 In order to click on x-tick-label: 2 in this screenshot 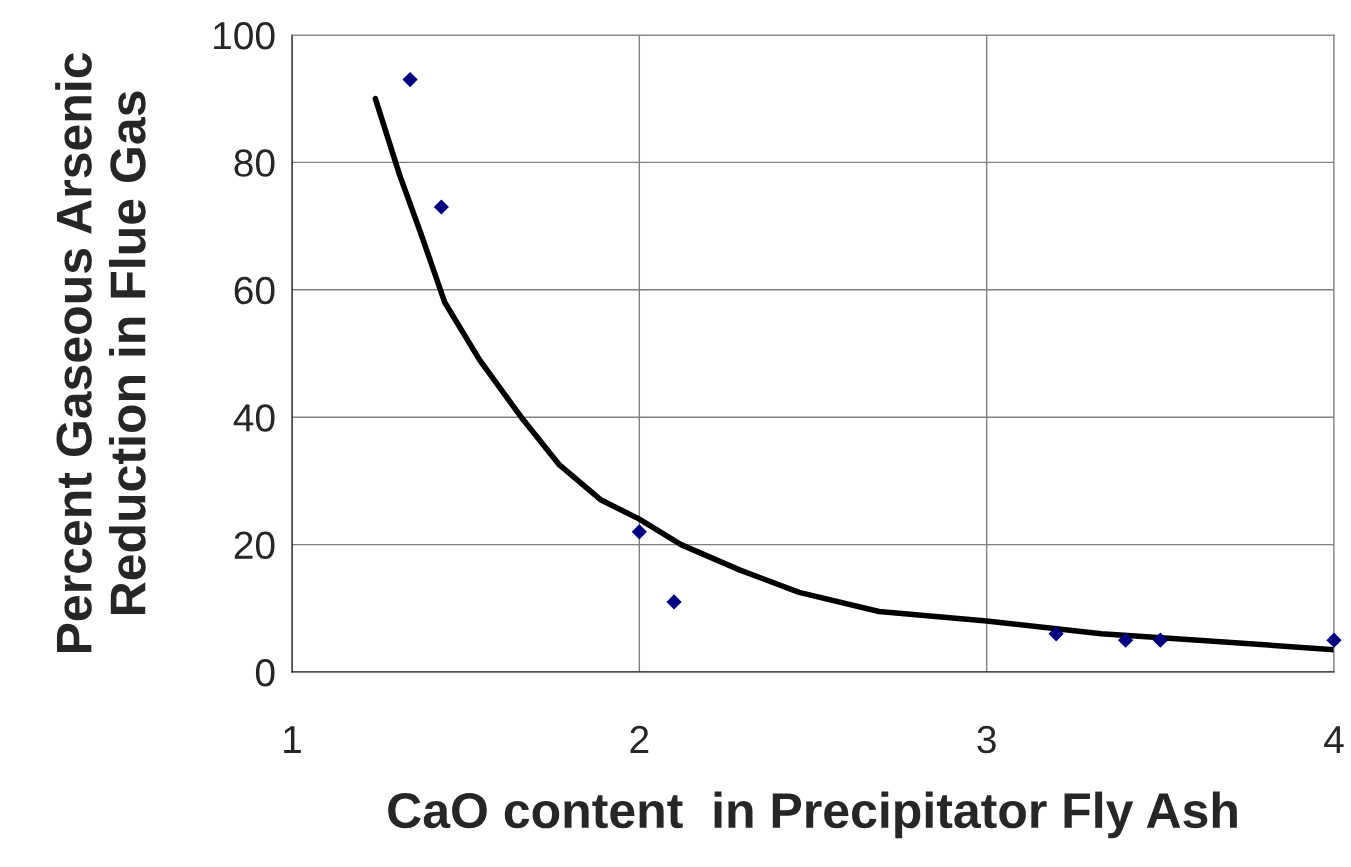, I will do `click(639, 739)`.